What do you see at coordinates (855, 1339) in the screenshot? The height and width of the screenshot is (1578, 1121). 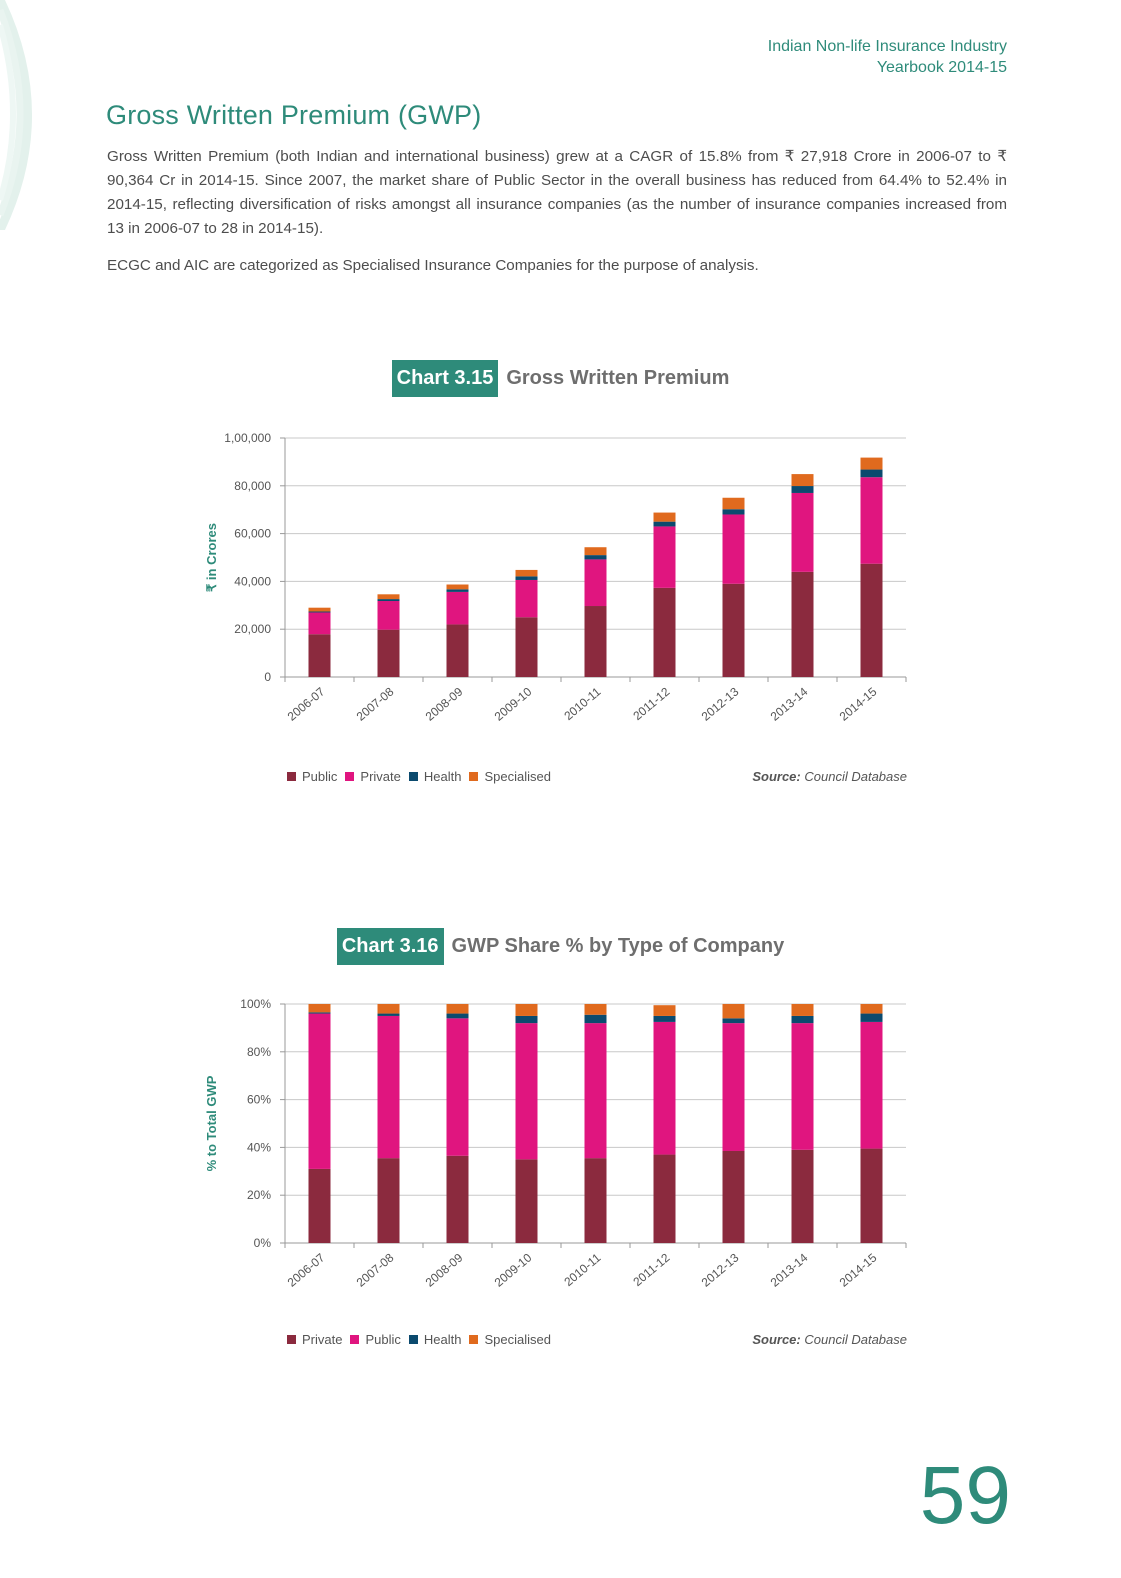 I see `chart-2-source-text: Council Database` at bounding box center [855, 1339].